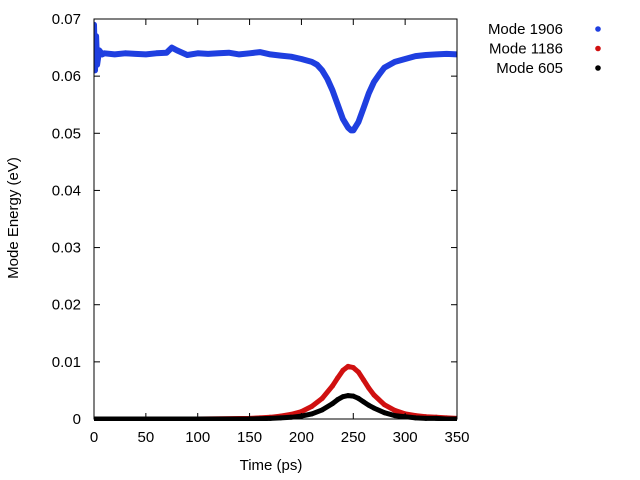 The width and height of the screenshot is (640, 480). What do you see at coordinates (353, 437) in the screenshot?
I see `x-tick-label: 250` at bounding box center [353, 437].